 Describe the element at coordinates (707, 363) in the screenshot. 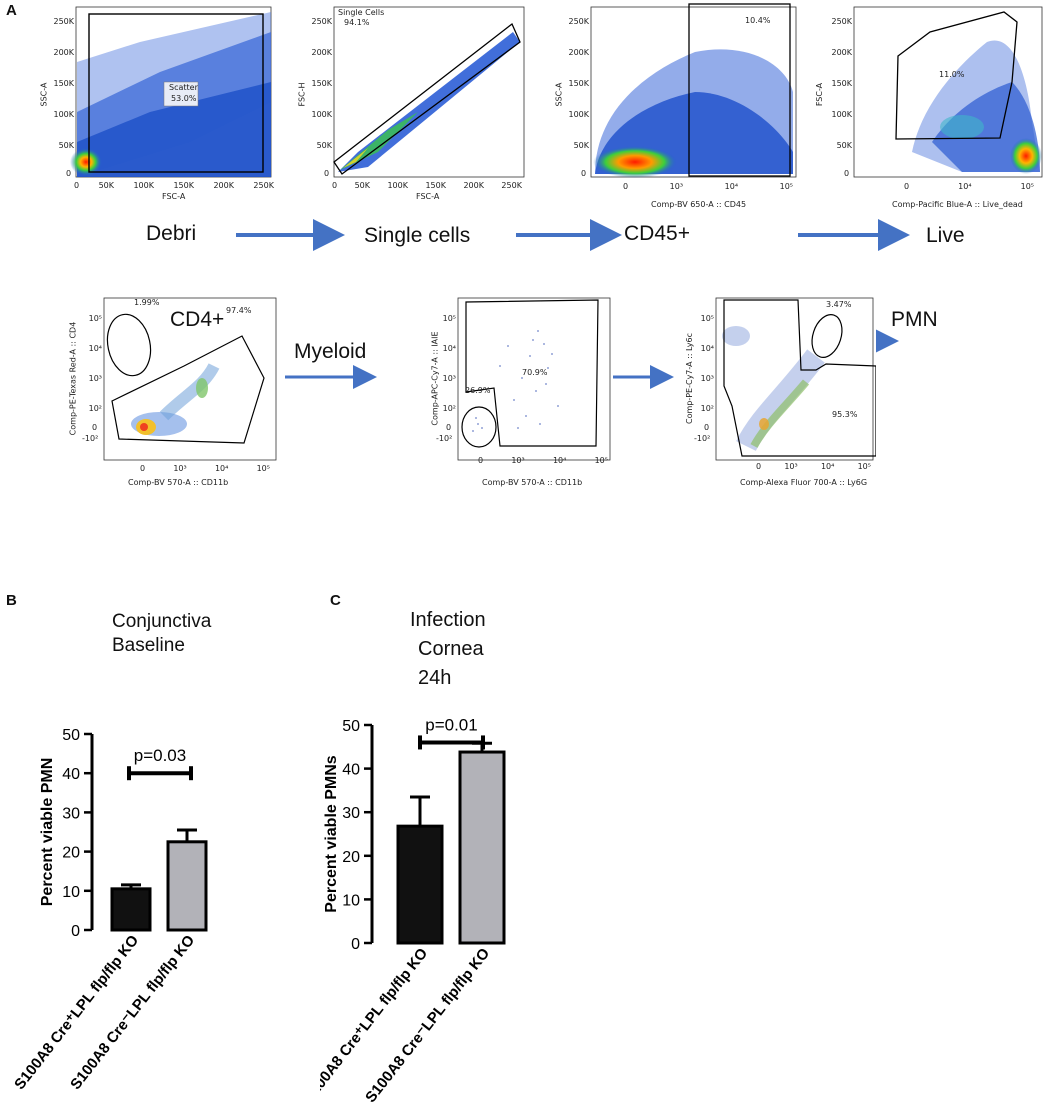

I see `y-ticks-ly6c: 10⁵ 10⁴ 10³ 10²` at that location.